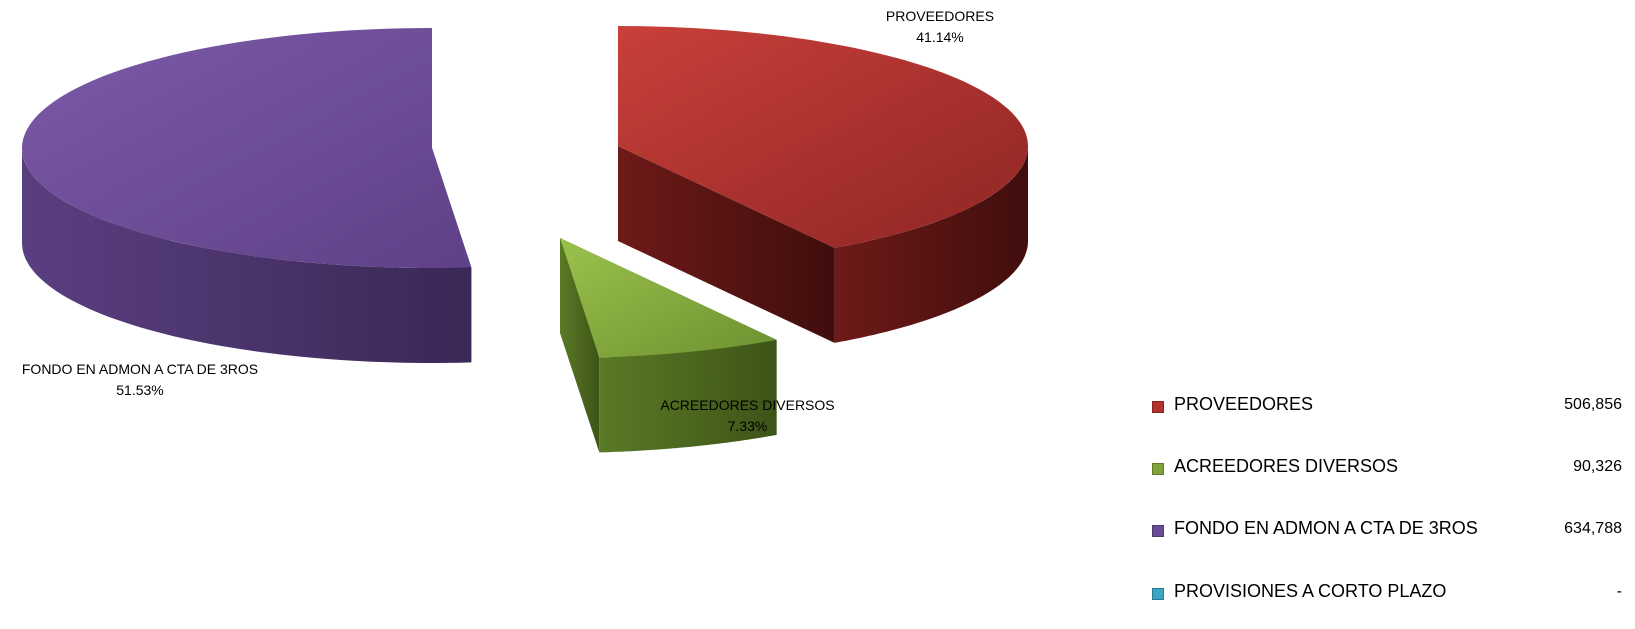 The height and width of the screenshot is (629, 1635). I want to click on pie-slice-acreedores, so click(668, 345).